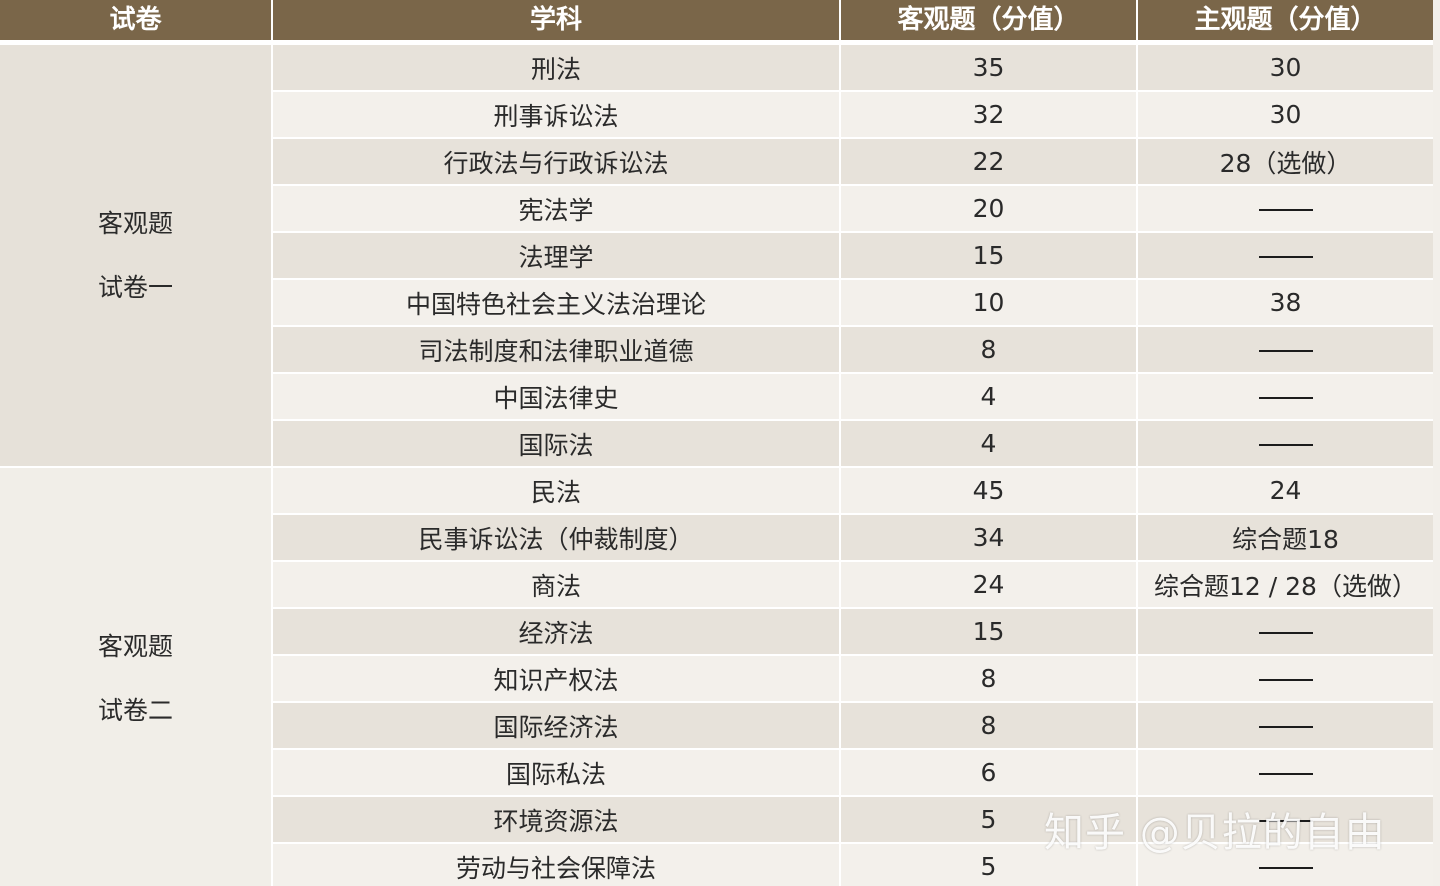 The height and width of the screenshot is (886, 1440). Describe the element at coordinates (556, 864) in the screenshot. I see `subject-cell: 劳动与社会保障法` at that location.